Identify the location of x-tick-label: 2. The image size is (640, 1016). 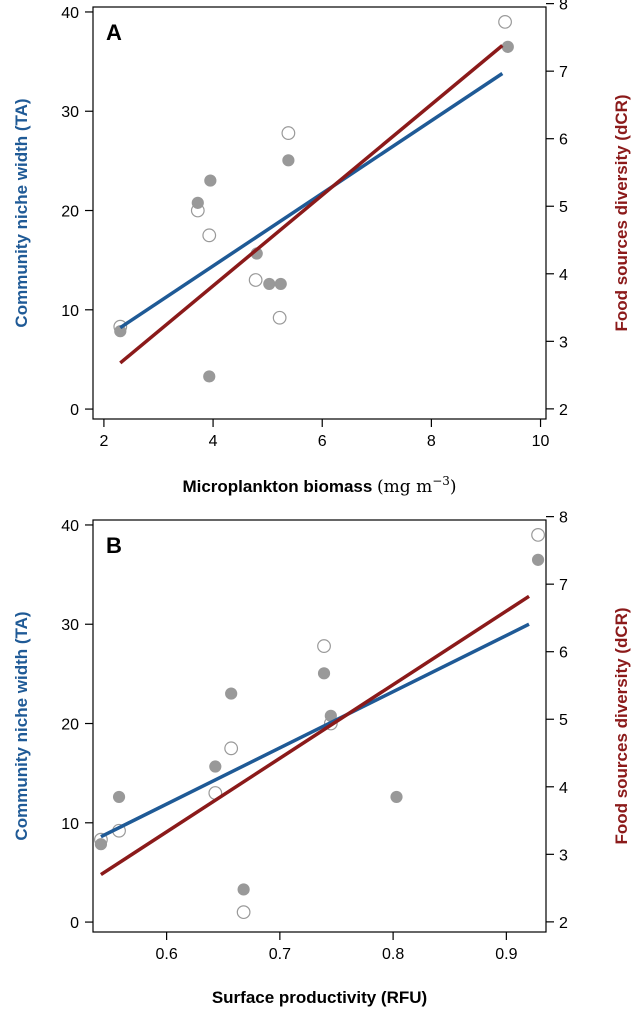
(103, 441).